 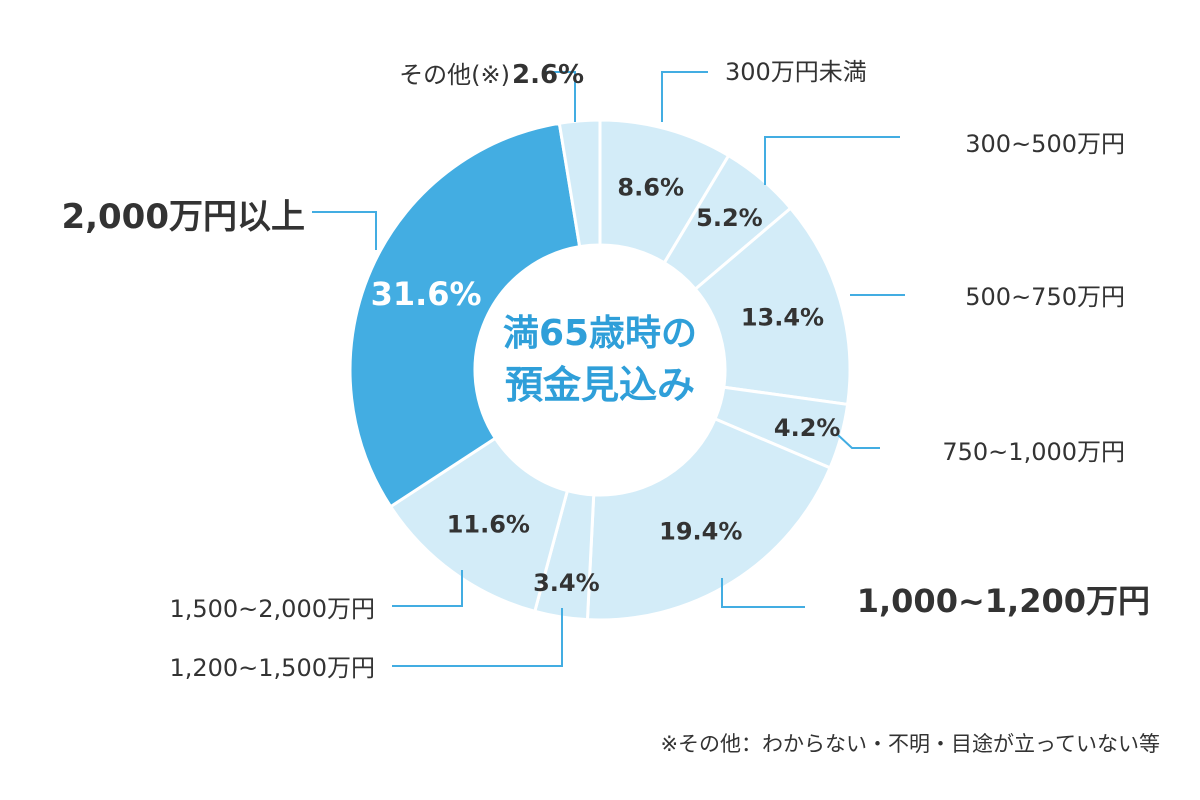 What do you see at coordinates (272, 609) in the screenshot?
I see `slice-label-7: 1,500~2,000万円` at bounding box center [272, 609].